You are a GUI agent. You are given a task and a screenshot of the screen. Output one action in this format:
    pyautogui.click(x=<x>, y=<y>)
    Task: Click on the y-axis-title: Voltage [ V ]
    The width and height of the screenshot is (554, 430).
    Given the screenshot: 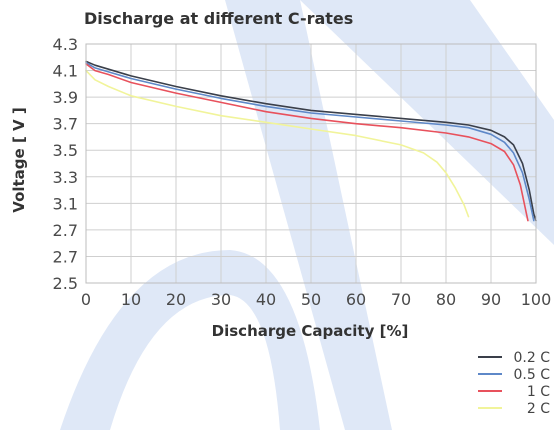 What is the action you would take?
    pyautogui.click(x=19, y=159)
    